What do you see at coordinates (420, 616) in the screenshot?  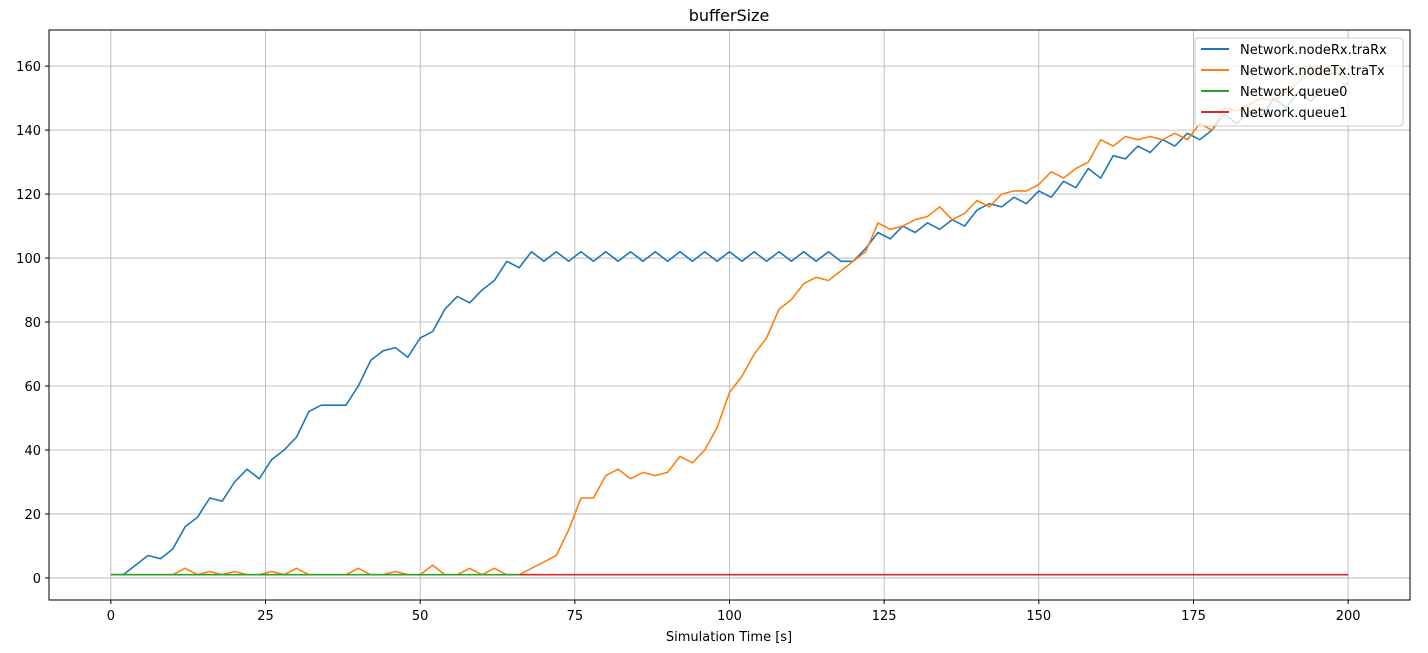 I see `x-tick-label: 50` at bounding box center [420, 616].